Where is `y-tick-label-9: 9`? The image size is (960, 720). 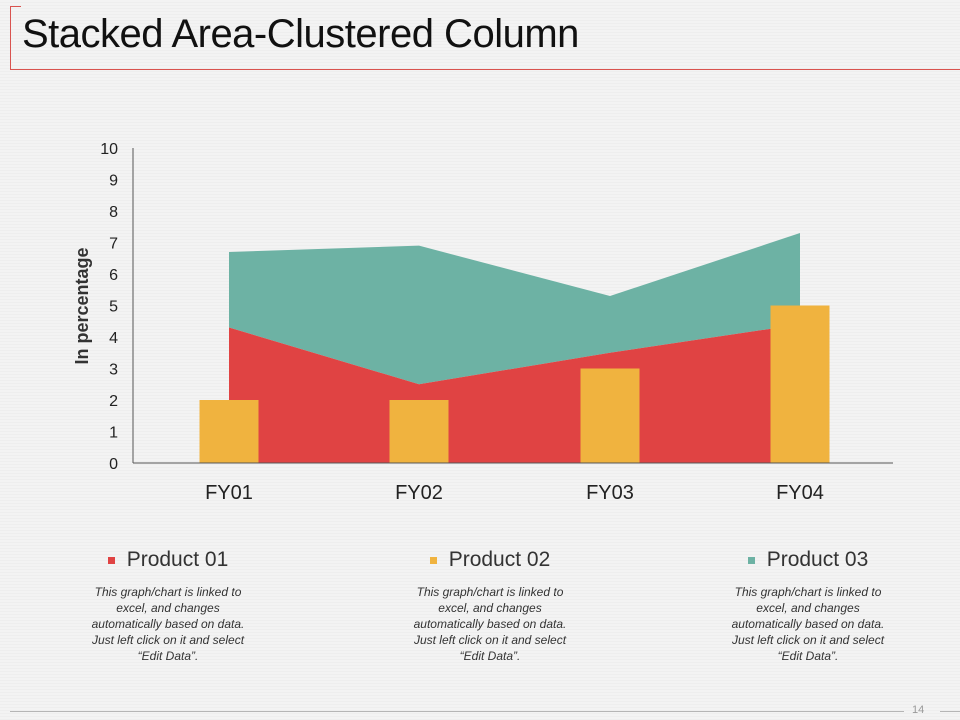
y-tick-label-9: 9 is located at coordinates (113, 181).